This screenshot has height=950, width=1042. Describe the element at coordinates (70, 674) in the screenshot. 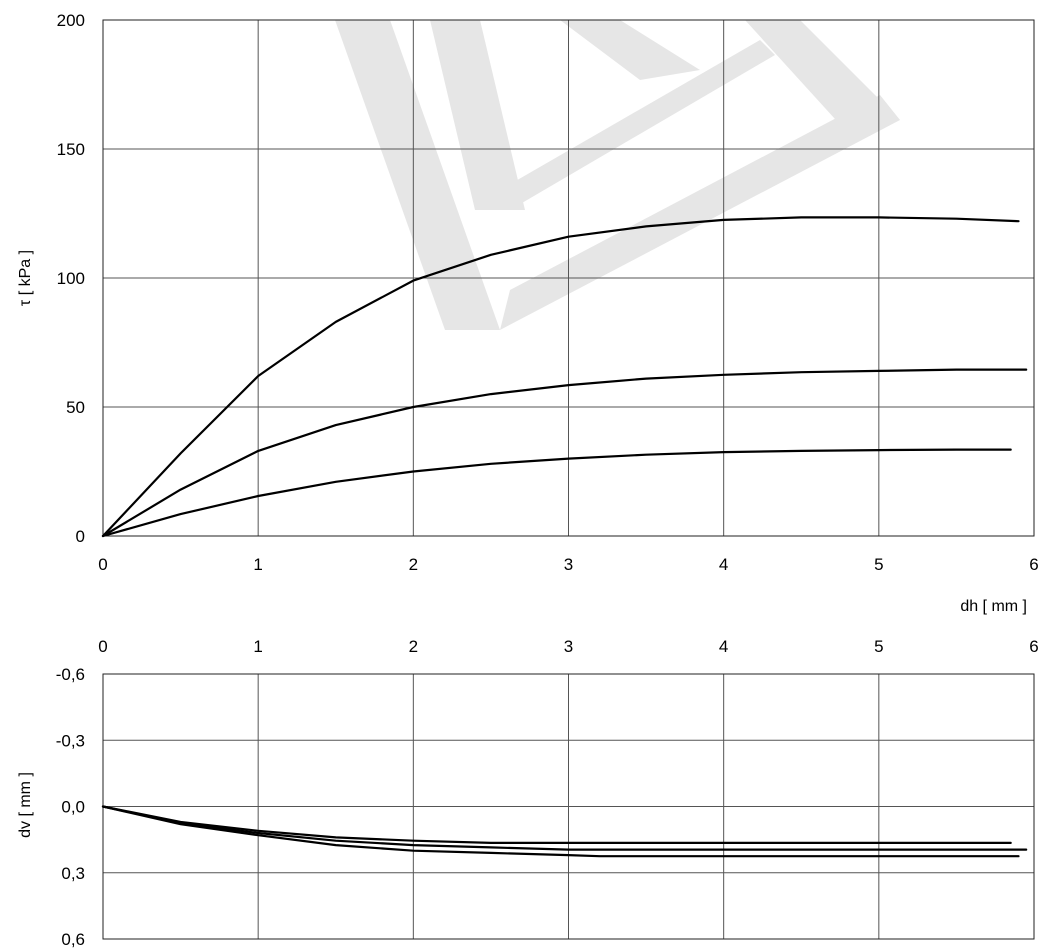

I see `y-tick-label: -0,6` at that location.